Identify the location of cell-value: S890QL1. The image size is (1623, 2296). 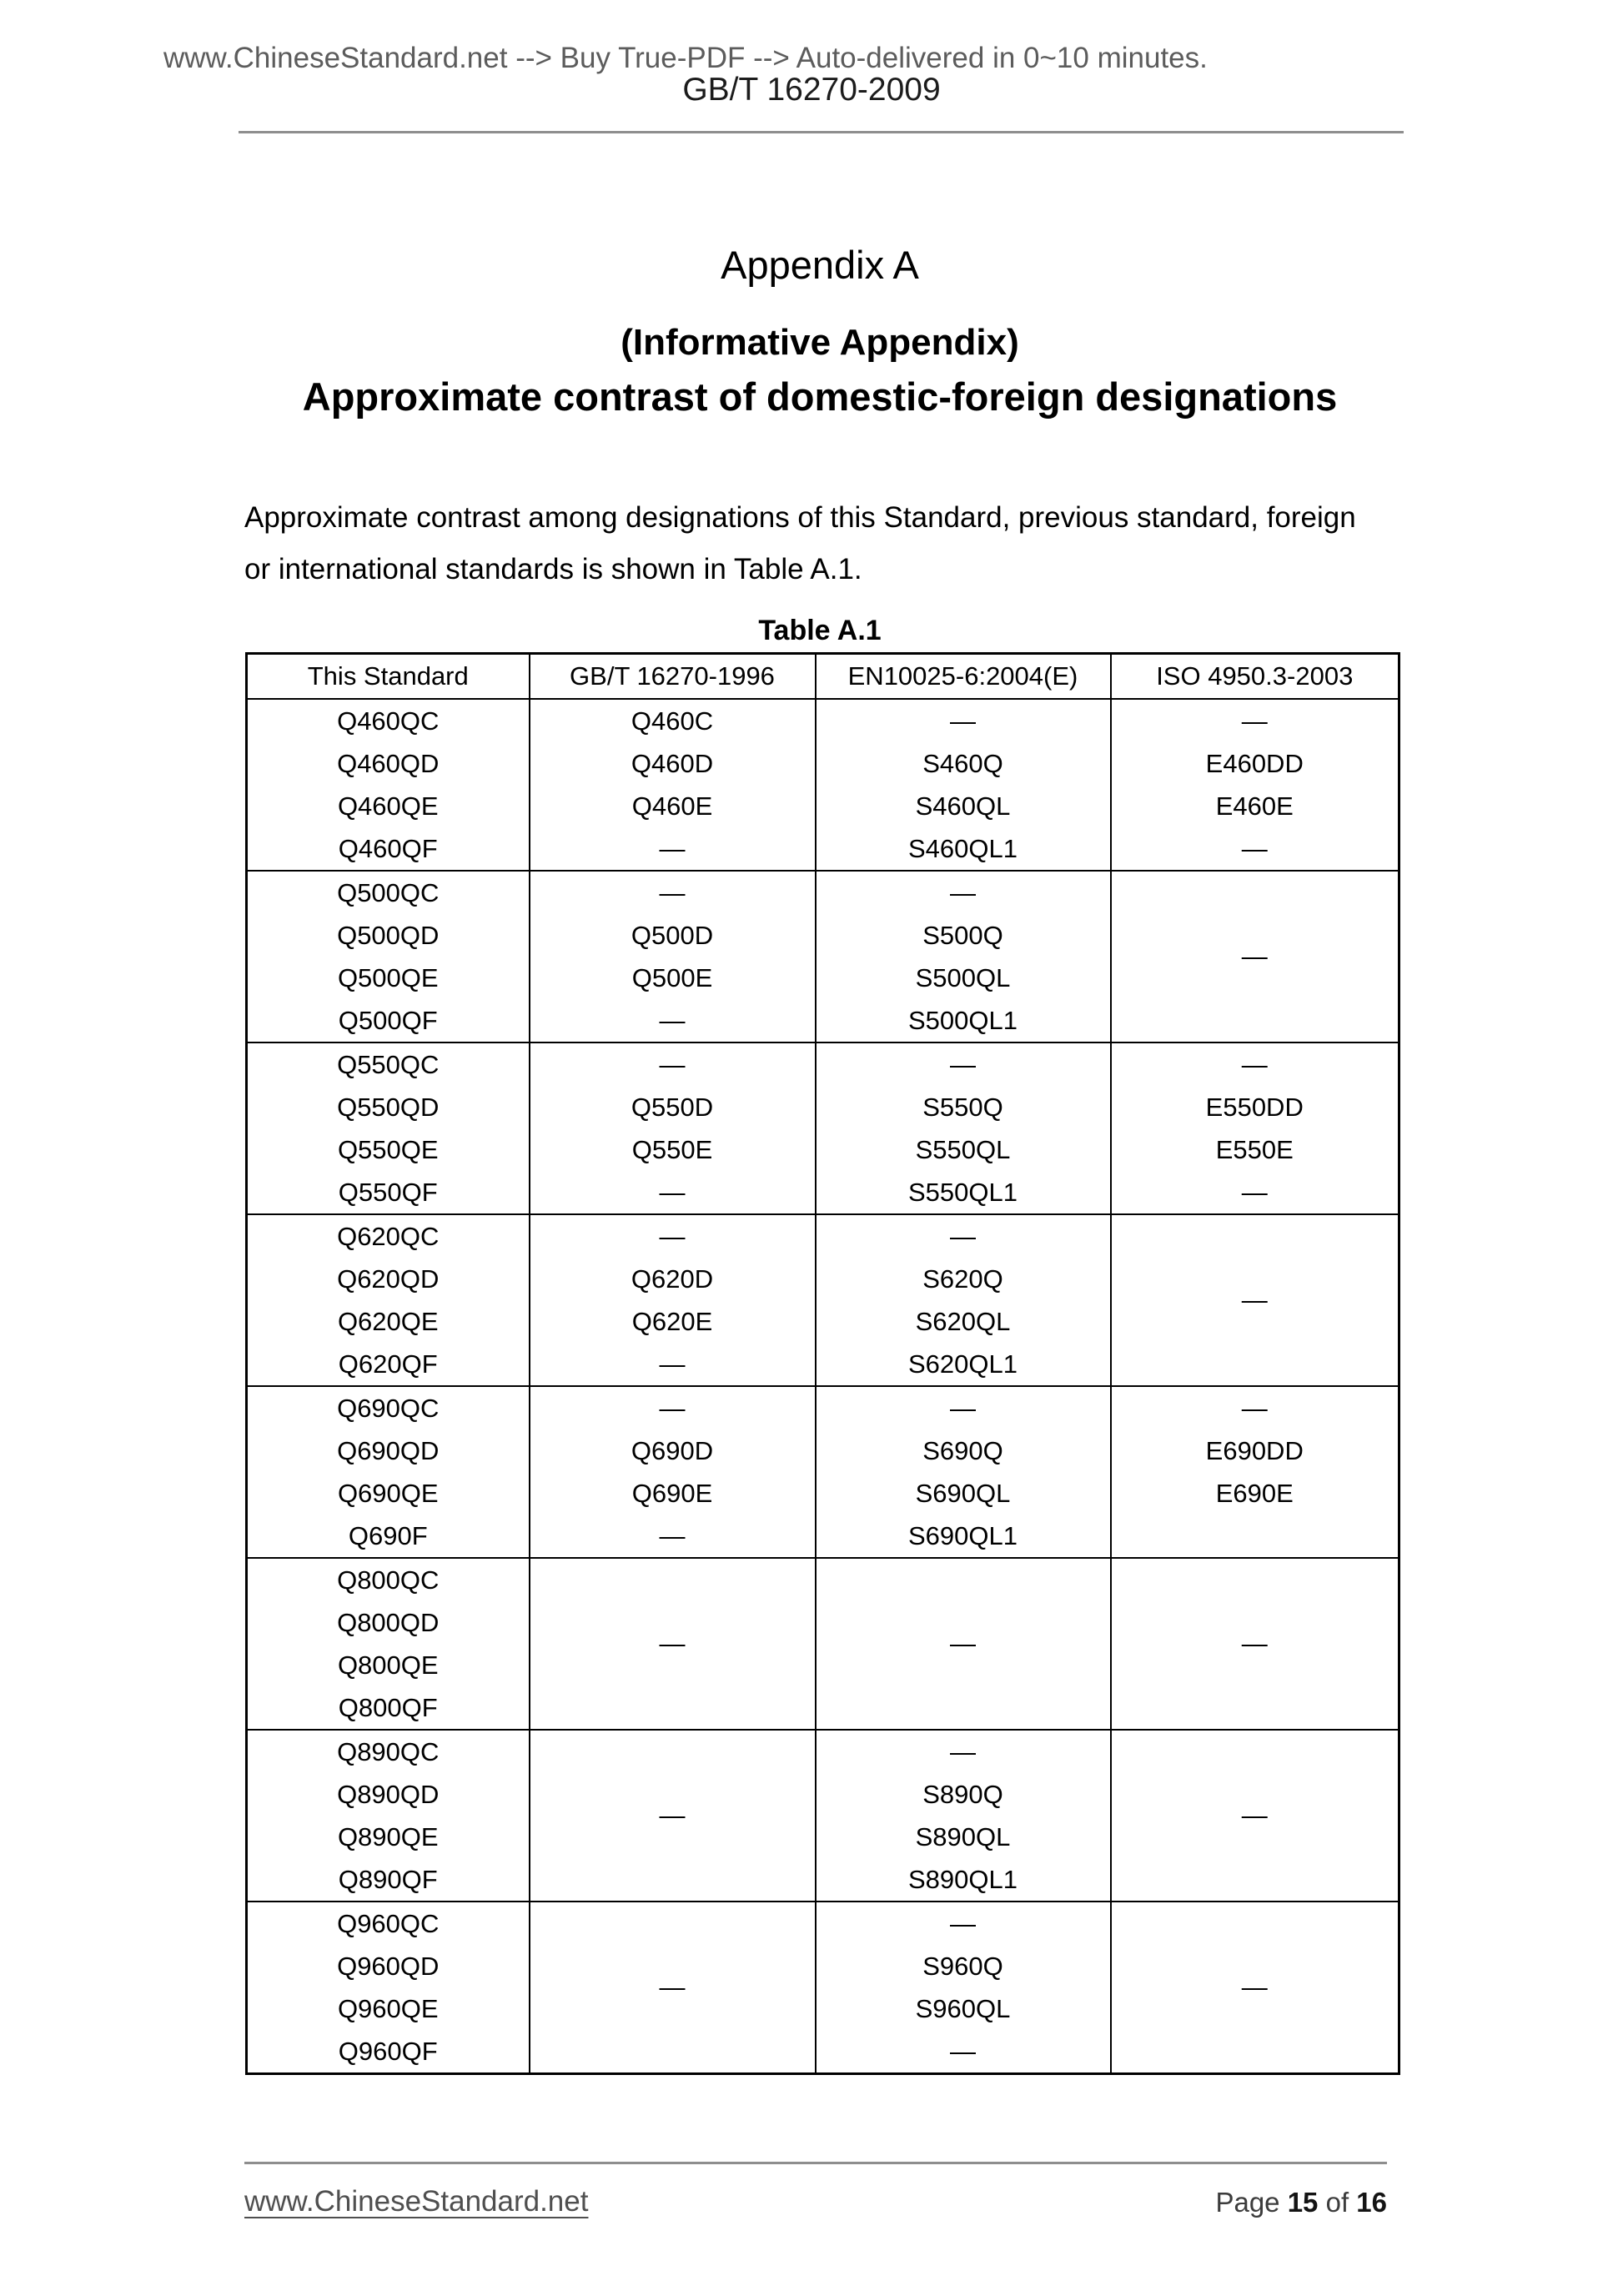
(963, 1879).